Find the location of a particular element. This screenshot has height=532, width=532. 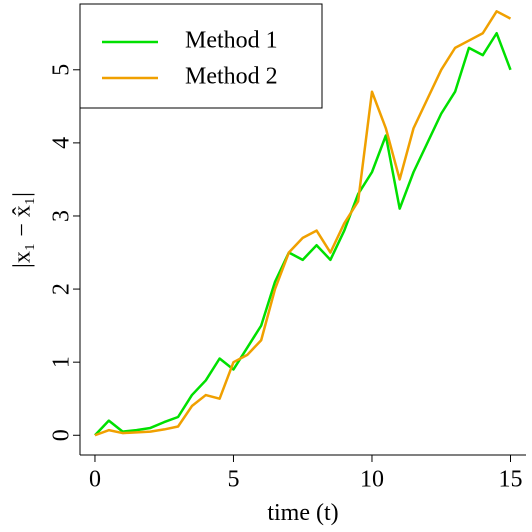

y-axis-label: |x₁ − x̂₁| is located at coordinates (23, 230).